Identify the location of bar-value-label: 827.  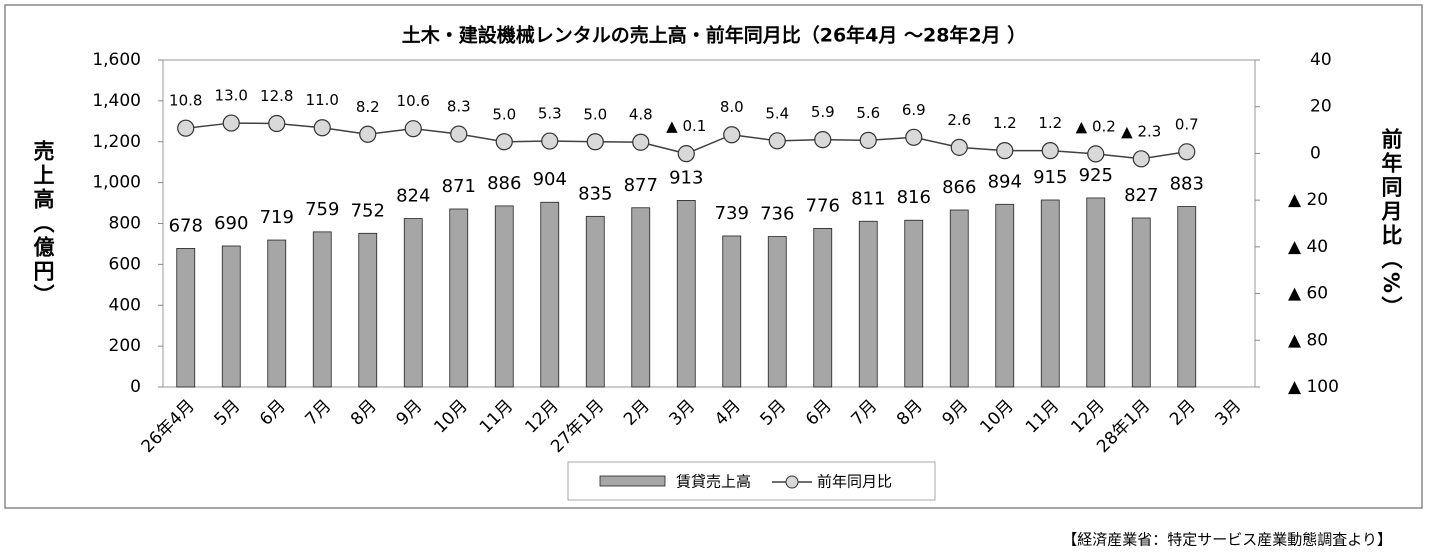
(1141, 195).